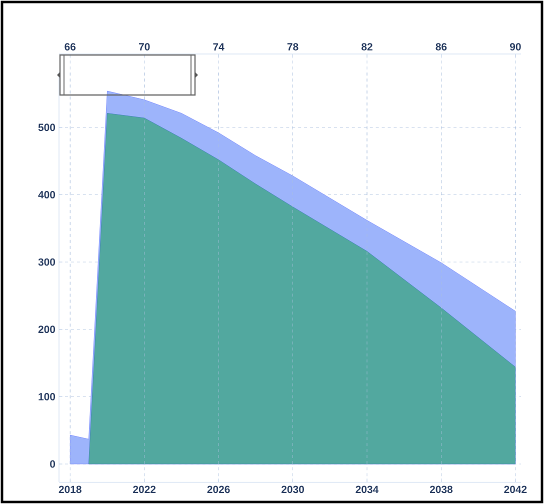 This screenshot has width=544, height=504. I want to click on x-tick-label: 2018, so click(70, 490).